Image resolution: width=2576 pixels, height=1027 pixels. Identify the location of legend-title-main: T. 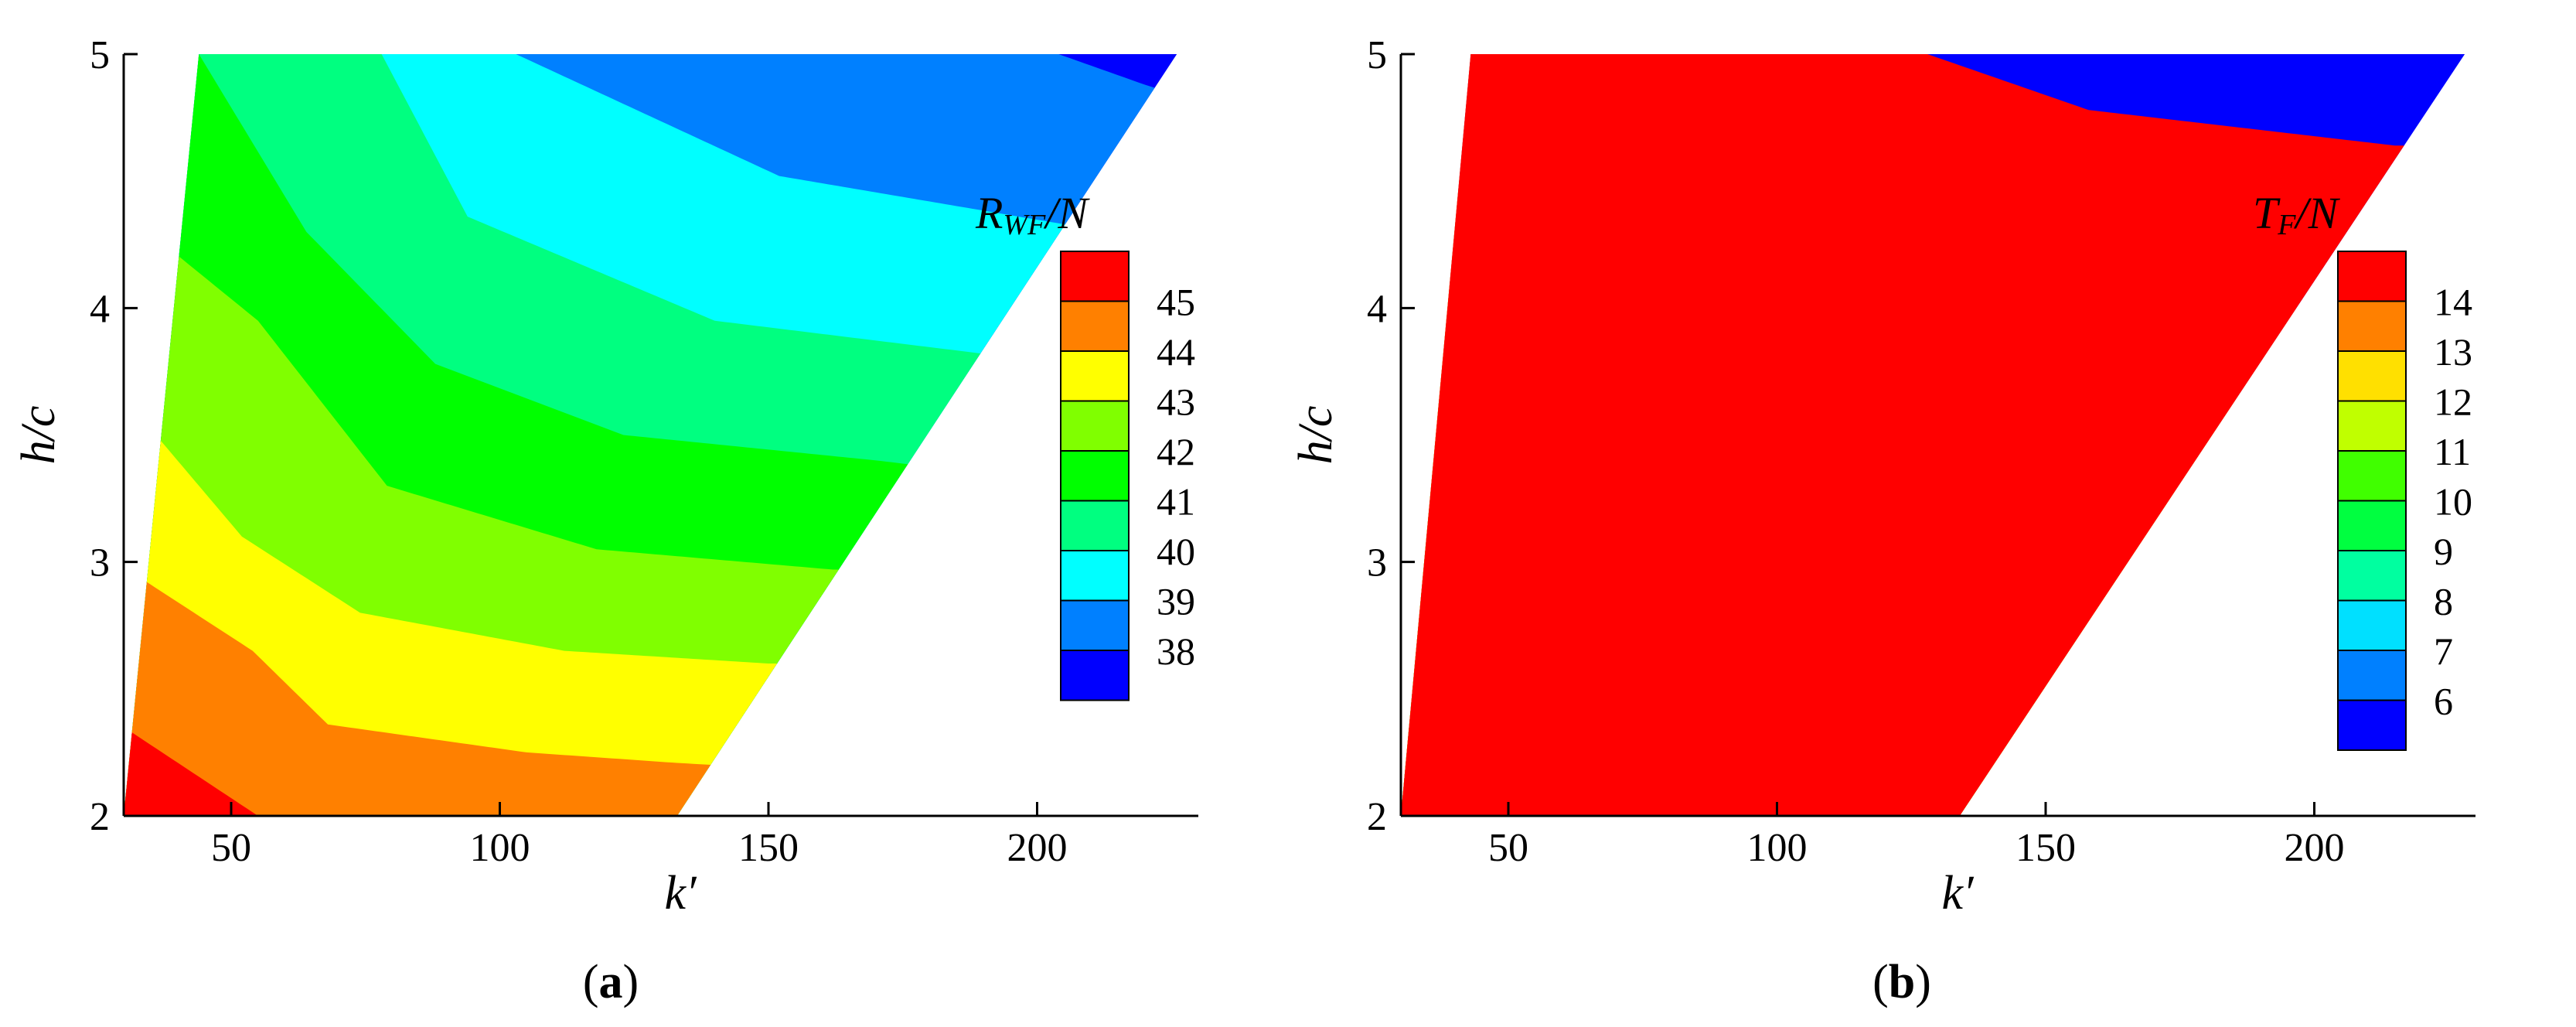
(2267, 213).